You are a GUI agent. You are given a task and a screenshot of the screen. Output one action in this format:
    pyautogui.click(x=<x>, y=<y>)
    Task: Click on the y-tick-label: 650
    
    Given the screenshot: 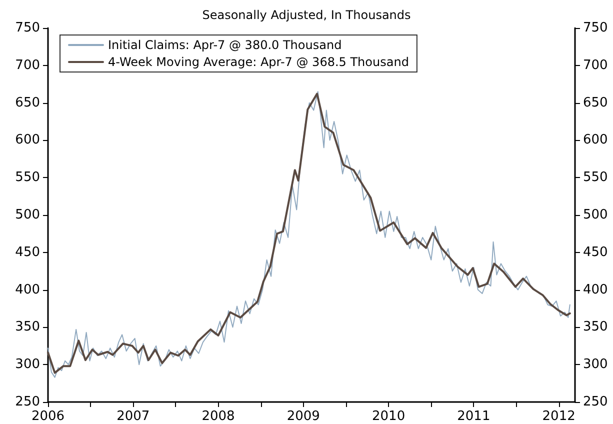 What is the action you would take?
    pyautogui.click(x=27, y=102)
    